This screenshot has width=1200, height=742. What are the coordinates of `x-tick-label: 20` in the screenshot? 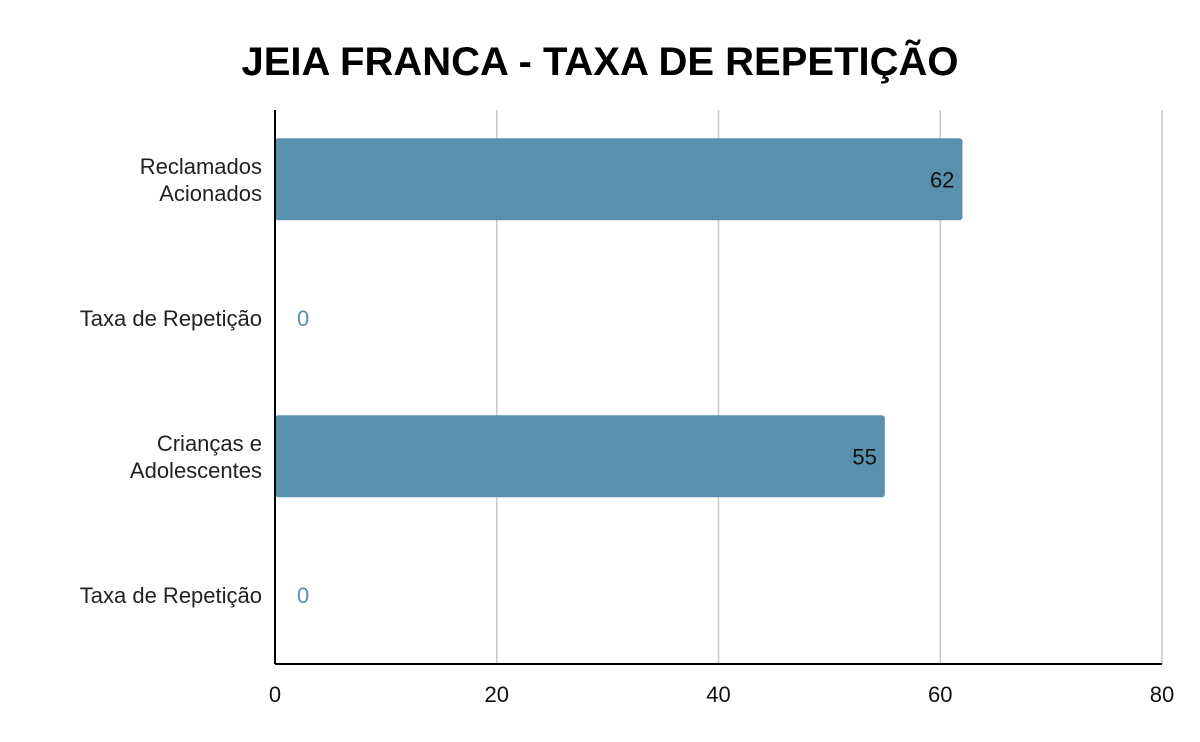 It's located at (497, 694).